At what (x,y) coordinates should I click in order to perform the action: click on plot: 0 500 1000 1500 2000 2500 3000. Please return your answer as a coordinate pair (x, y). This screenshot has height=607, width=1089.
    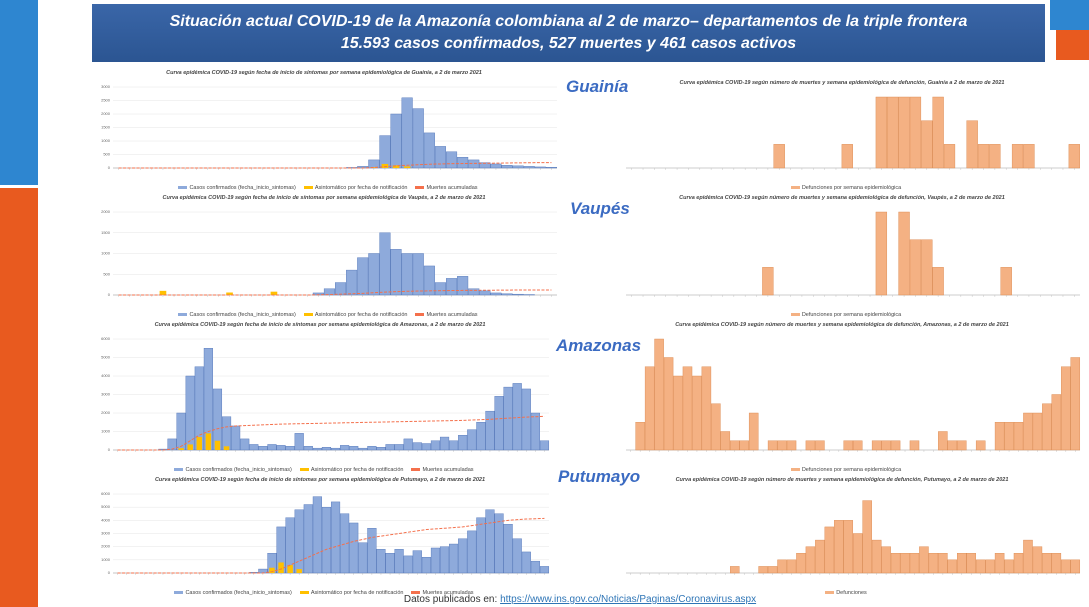
    Looking at the image, I should click on (329, 127).